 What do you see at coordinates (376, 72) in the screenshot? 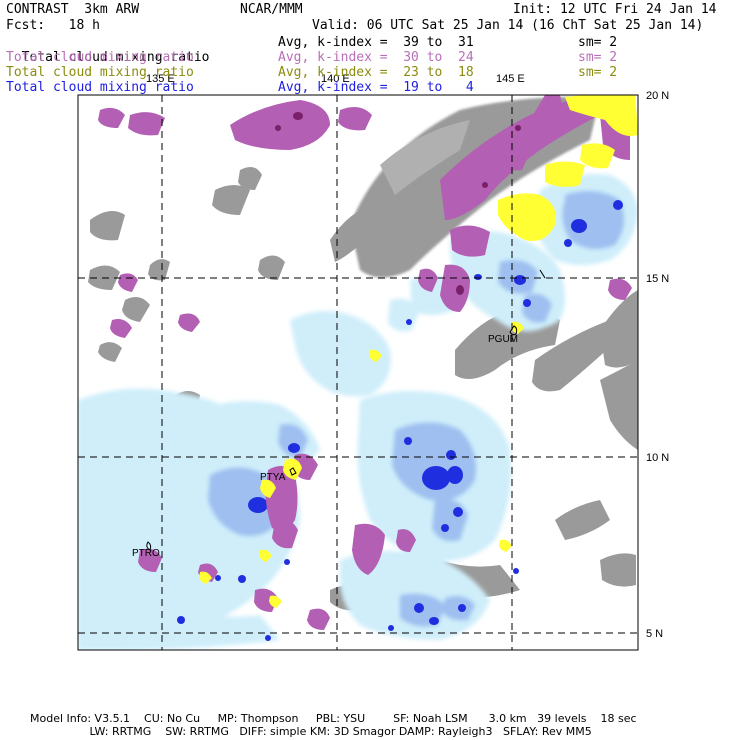
I see `legend-range-3: Avg, k-index = 23 to 18` at bounding box center [376, 72].